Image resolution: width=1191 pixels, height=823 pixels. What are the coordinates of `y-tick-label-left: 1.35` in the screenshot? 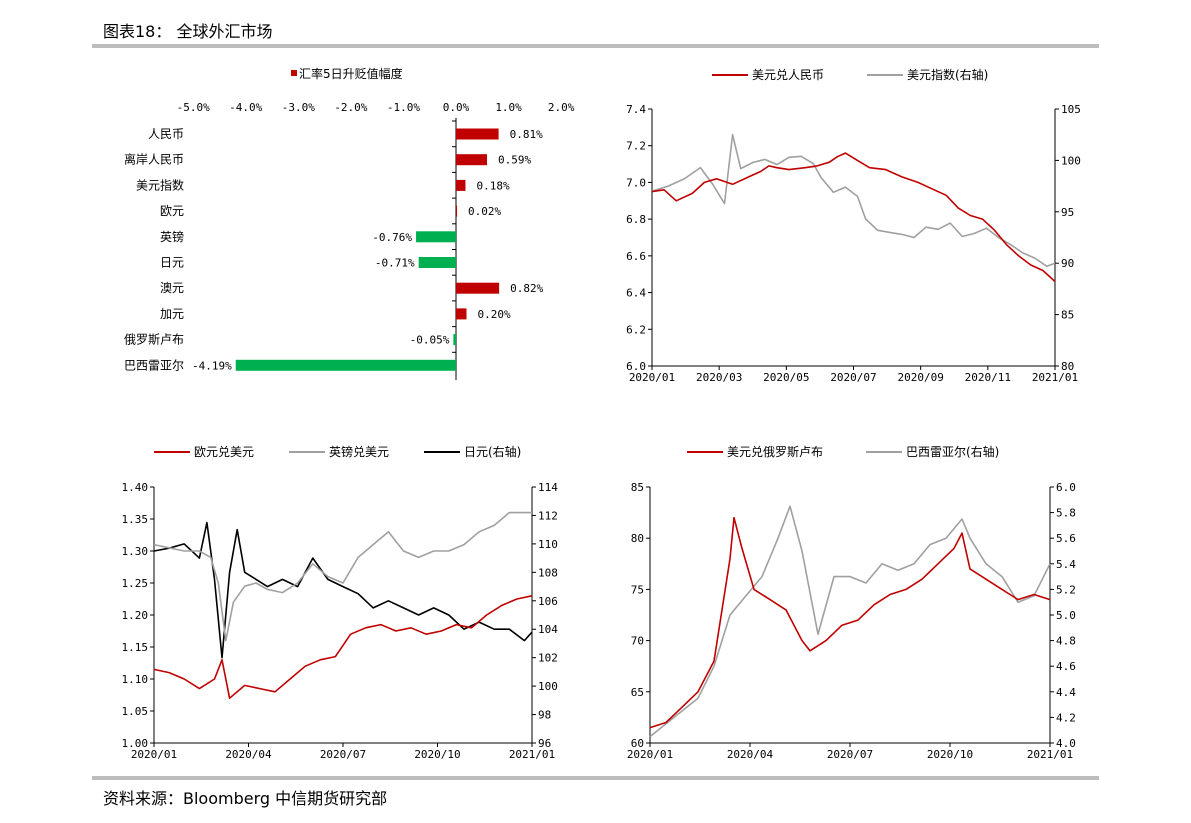 It's located at (135, 519).